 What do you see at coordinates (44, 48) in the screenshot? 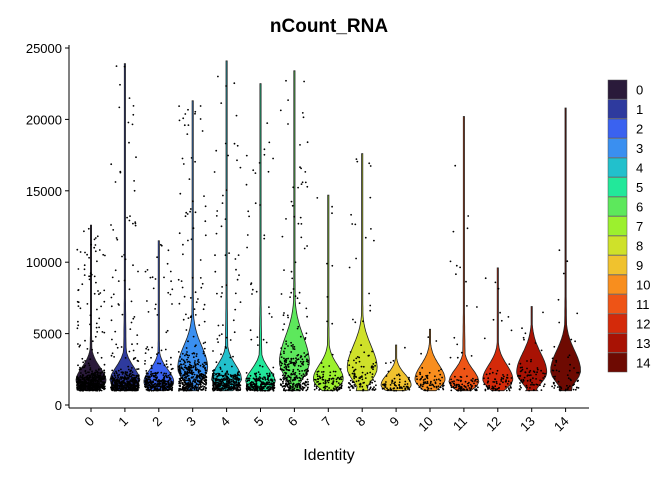
I see `y-tick-label: 25000` at bounding box center [44, 48].